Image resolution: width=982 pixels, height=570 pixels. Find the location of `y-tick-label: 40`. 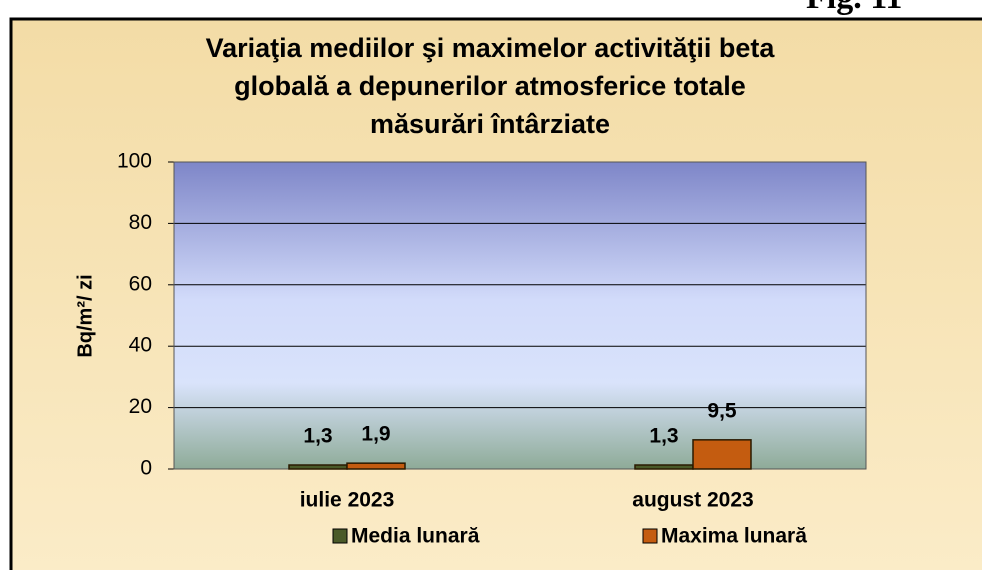

y-tick-label: 40 is located at coordinates (140, 345).